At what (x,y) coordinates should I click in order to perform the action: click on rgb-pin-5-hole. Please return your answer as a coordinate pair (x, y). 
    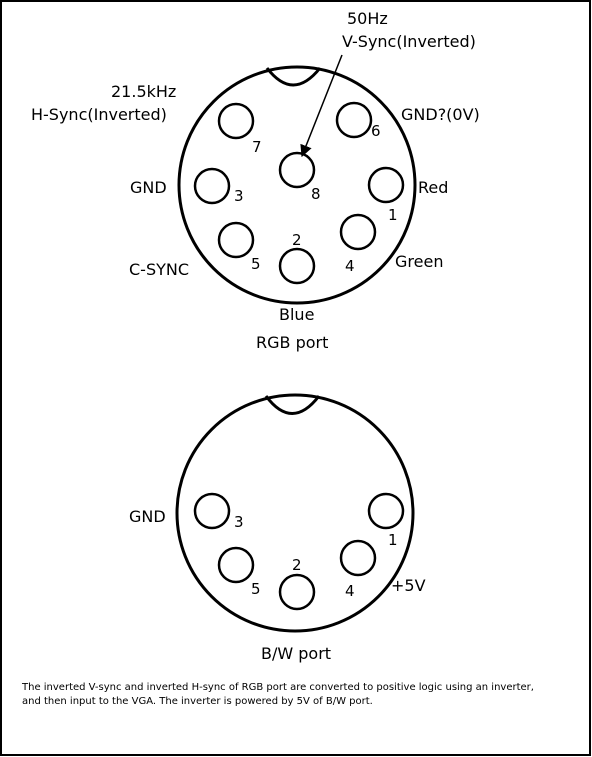
    Looking at the image, I should click on (236, 240).